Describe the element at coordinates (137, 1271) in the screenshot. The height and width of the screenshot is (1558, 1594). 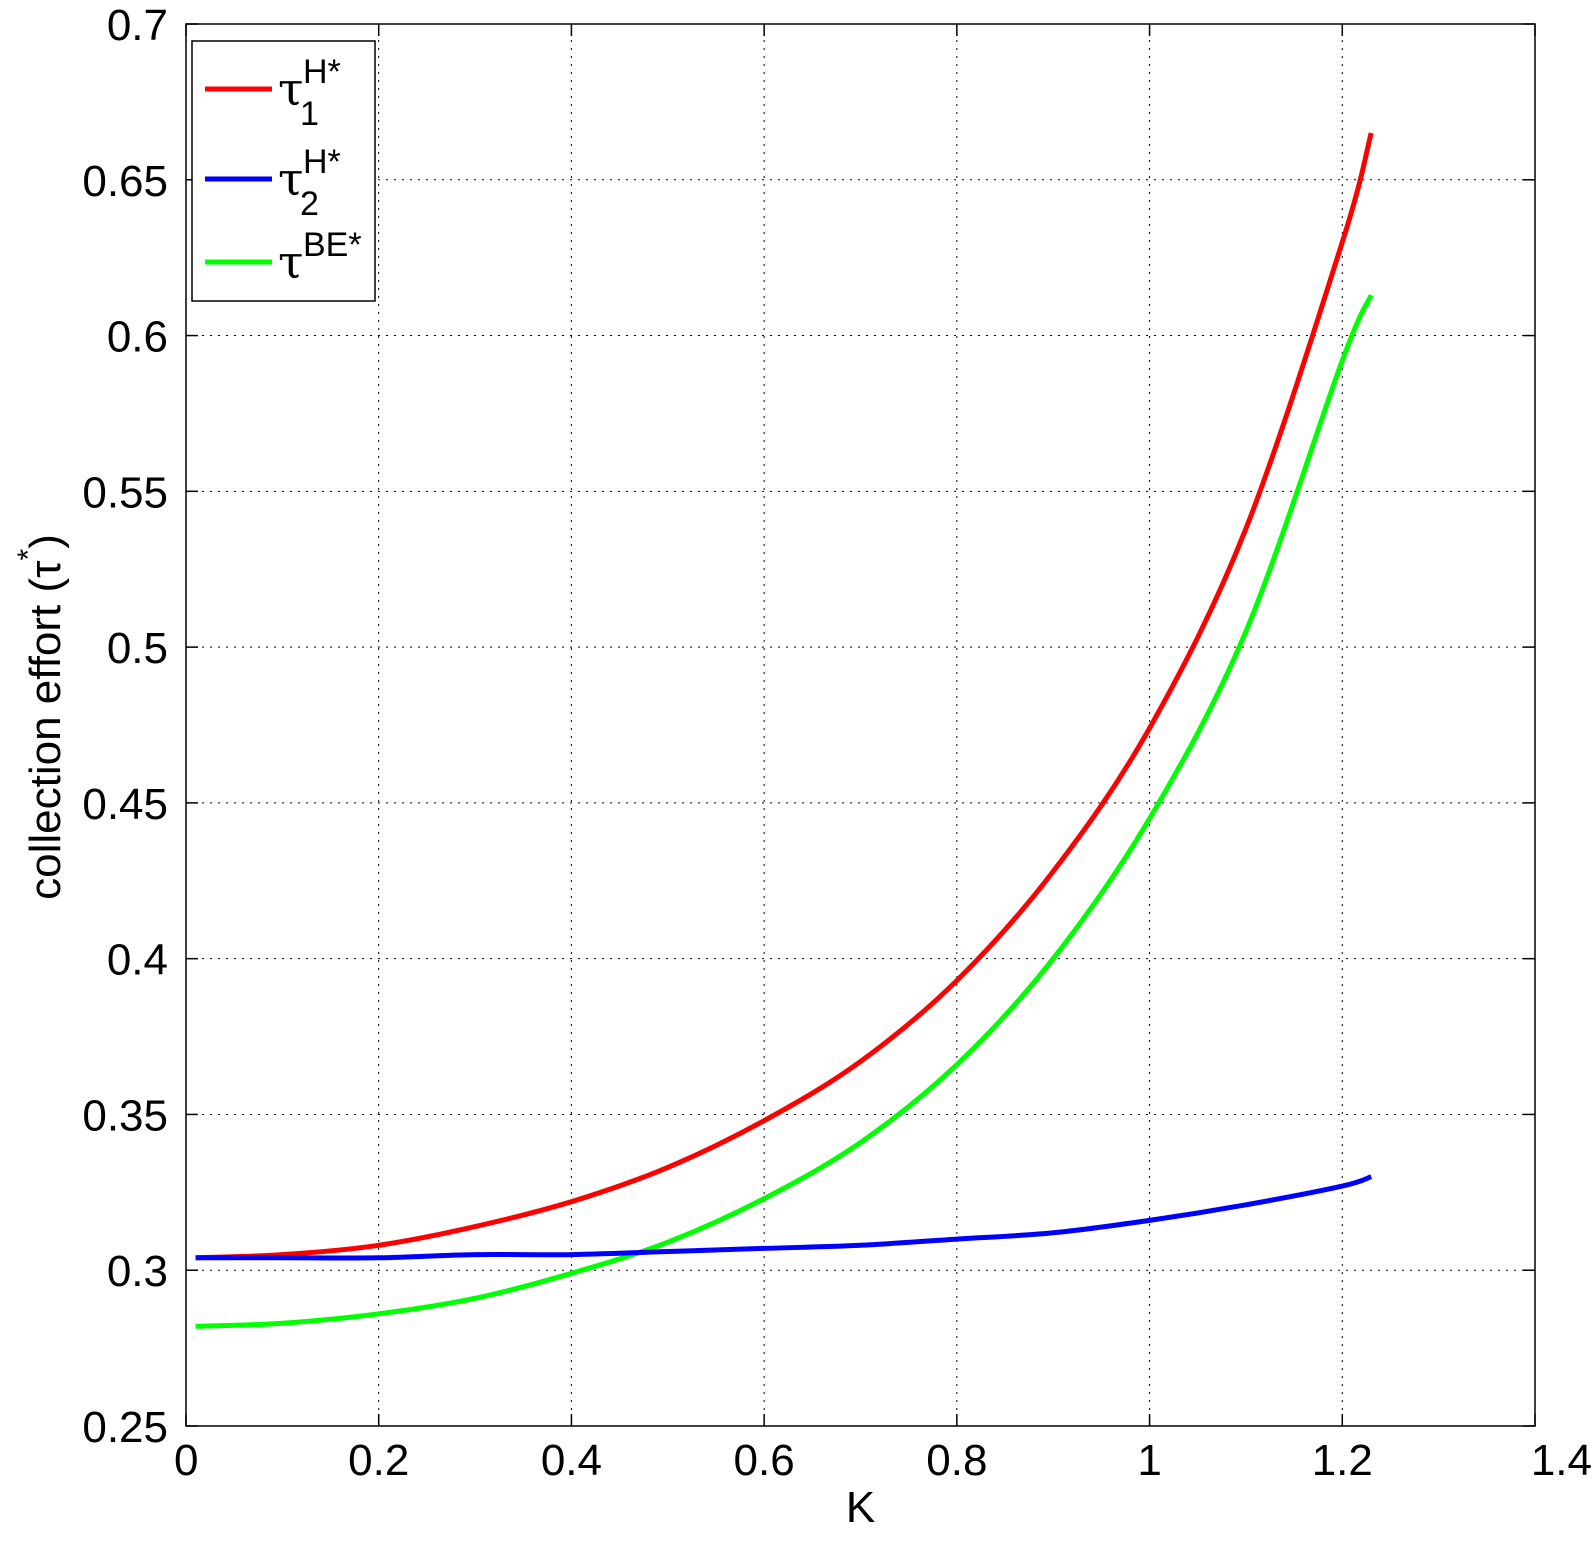
I see `y-tick-label: 0.3` at that location.